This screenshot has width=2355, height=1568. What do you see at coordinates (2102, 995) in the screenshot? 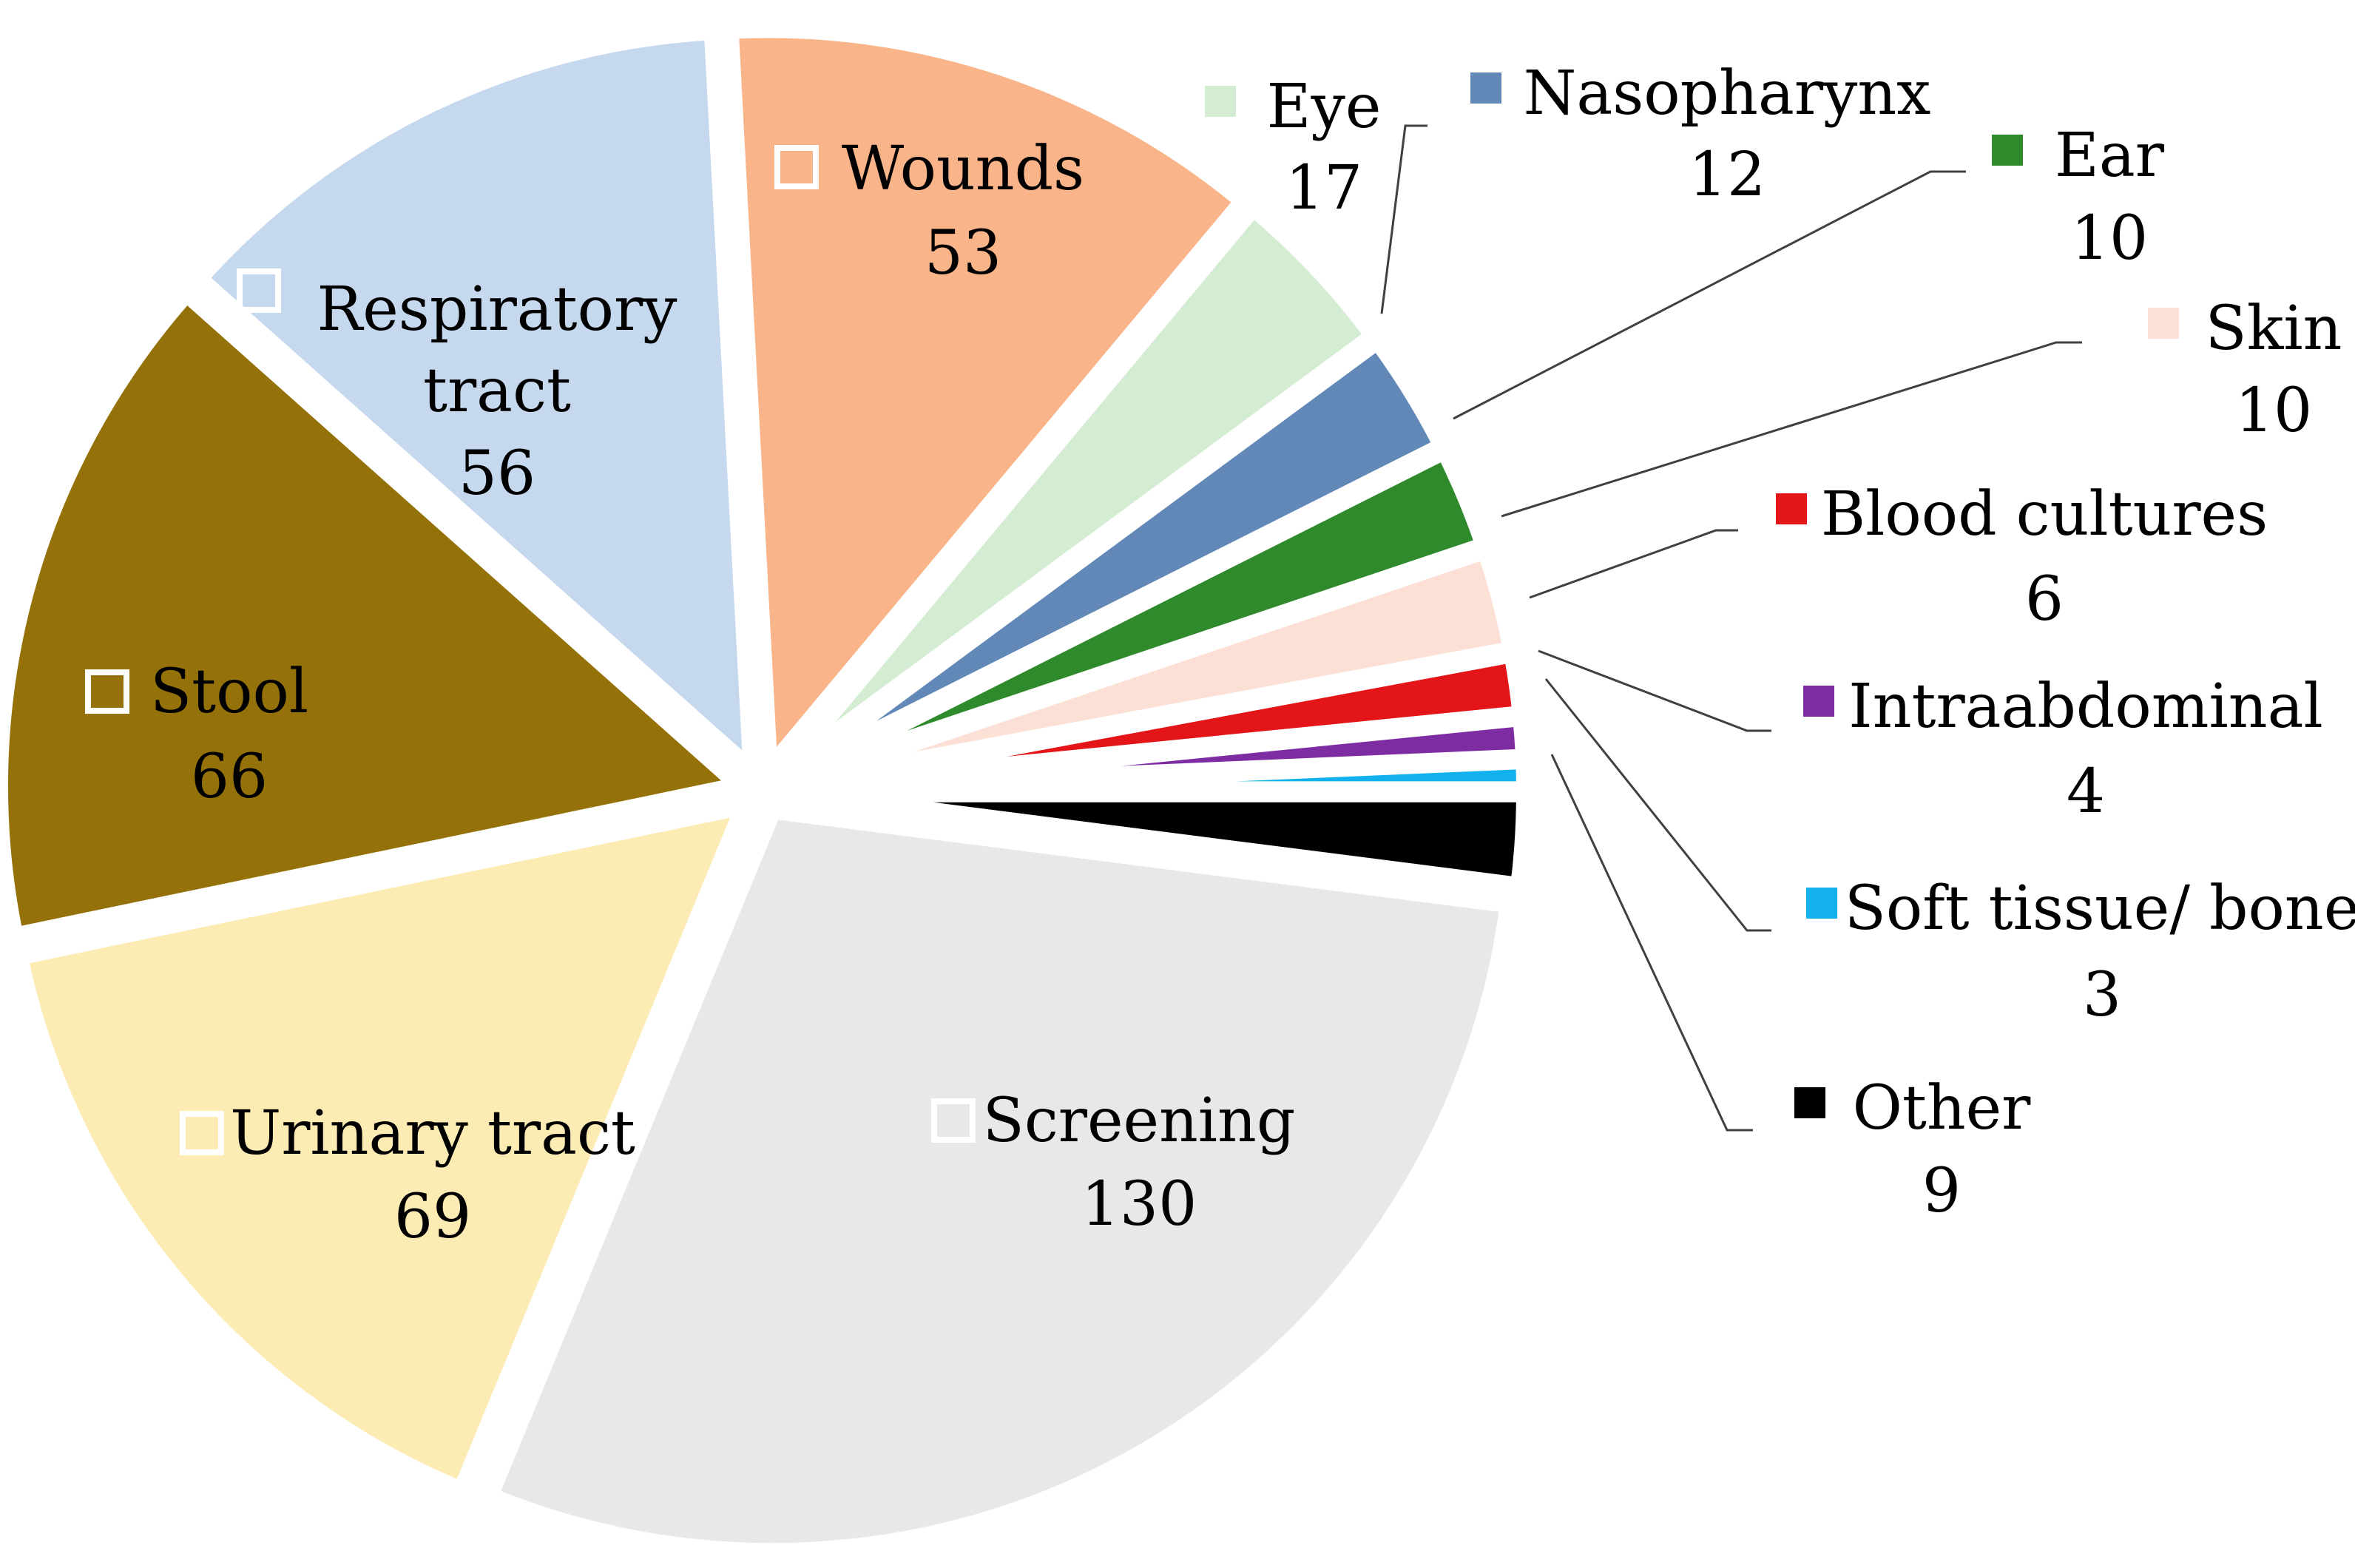
I see `slice-value-soft-tissue-bone: 3` at bounding box center [2102, 995].